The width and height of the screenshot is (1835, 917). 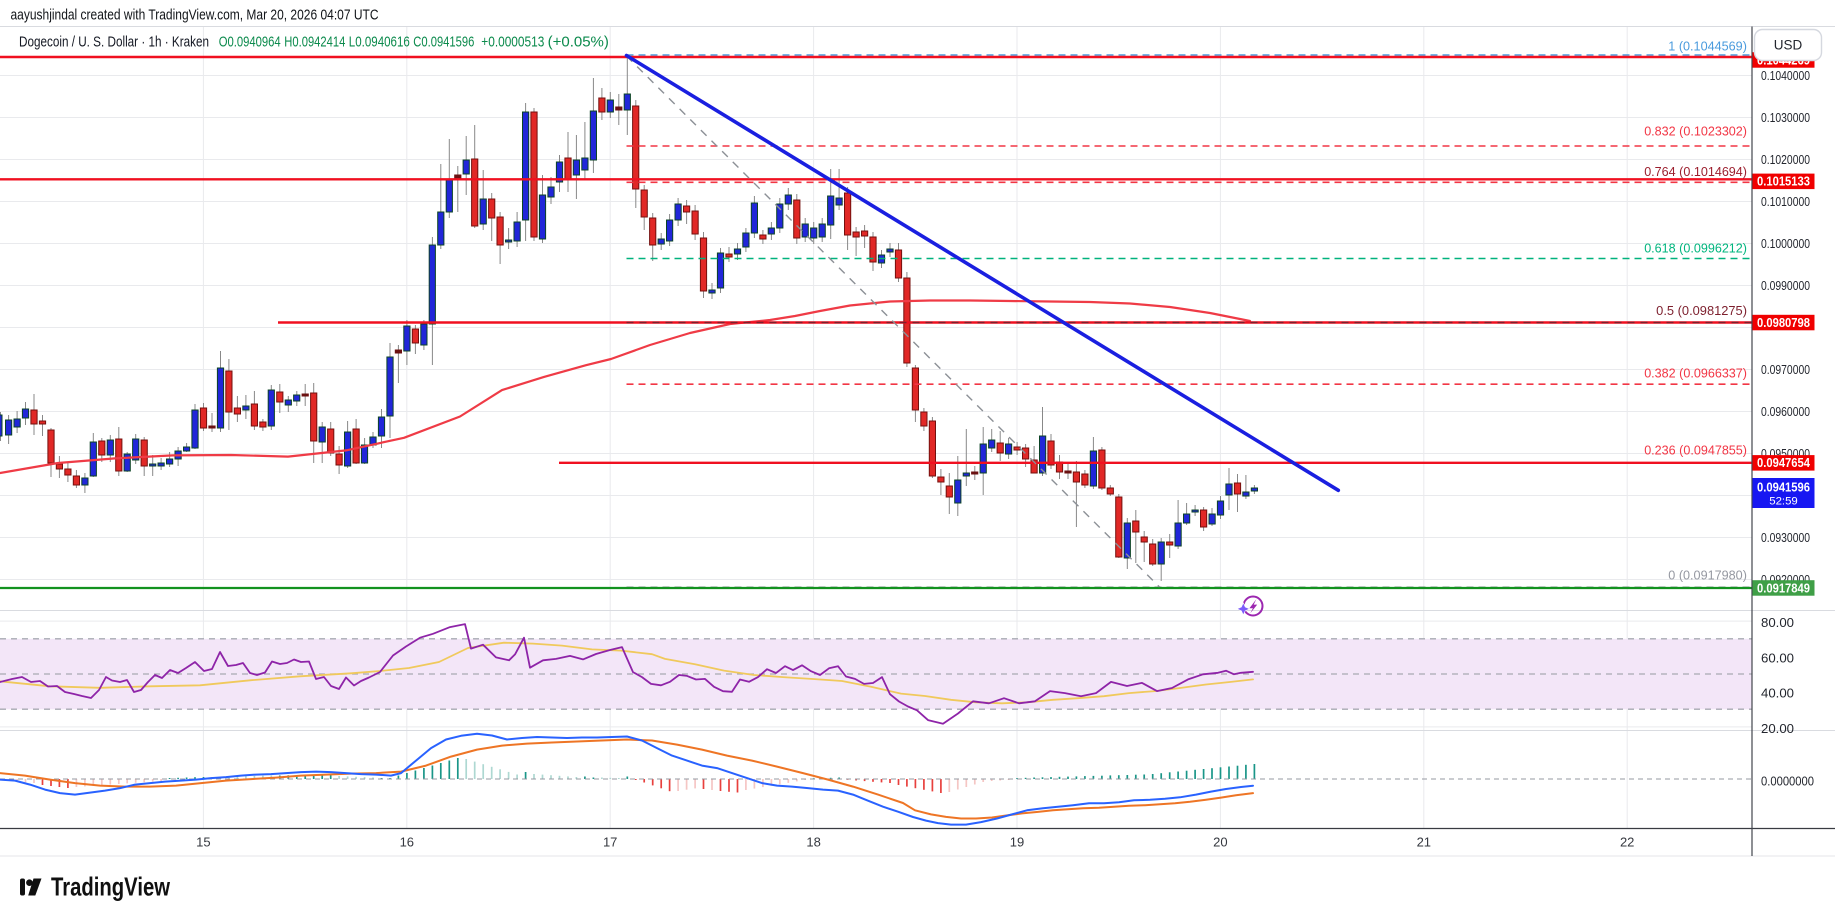 I want to click on svg-text: 21, so click(x=1424, y=842).